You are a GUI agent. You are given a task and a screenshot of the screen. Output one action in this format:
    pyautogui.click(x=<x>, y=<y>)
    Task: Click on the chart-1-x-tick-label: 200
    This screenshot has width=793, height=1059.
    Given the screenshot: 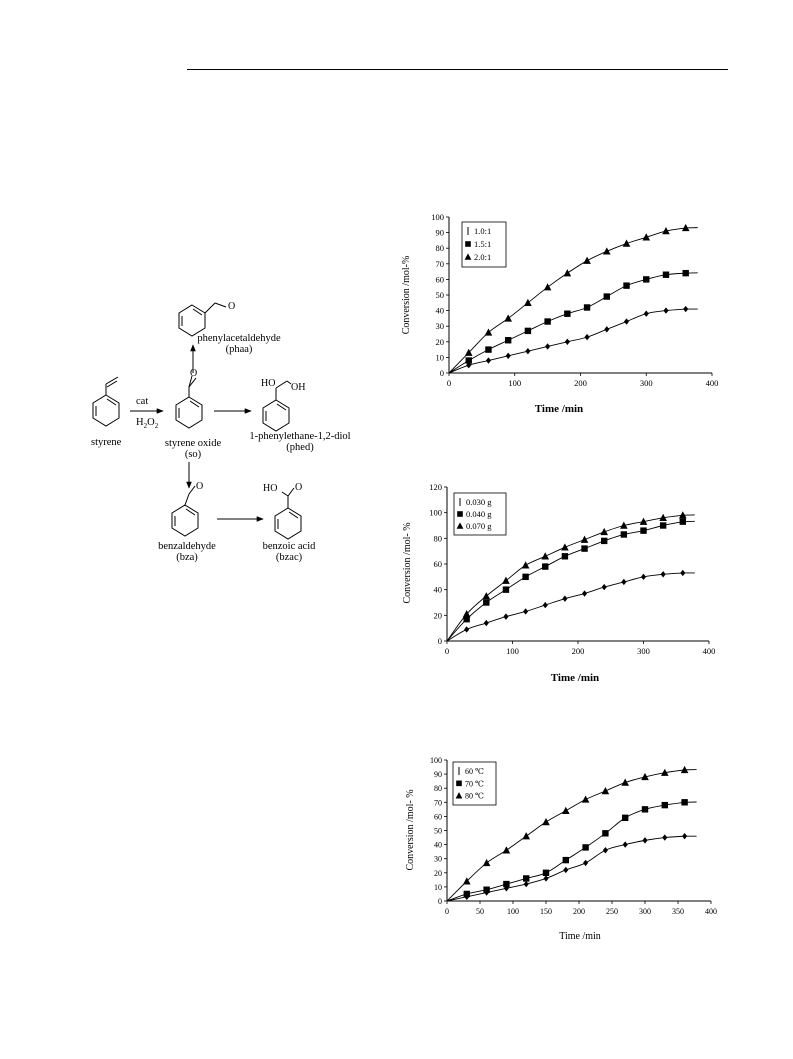 What is the action you would take?
    pyautogui.click(x=580, y=383)
    